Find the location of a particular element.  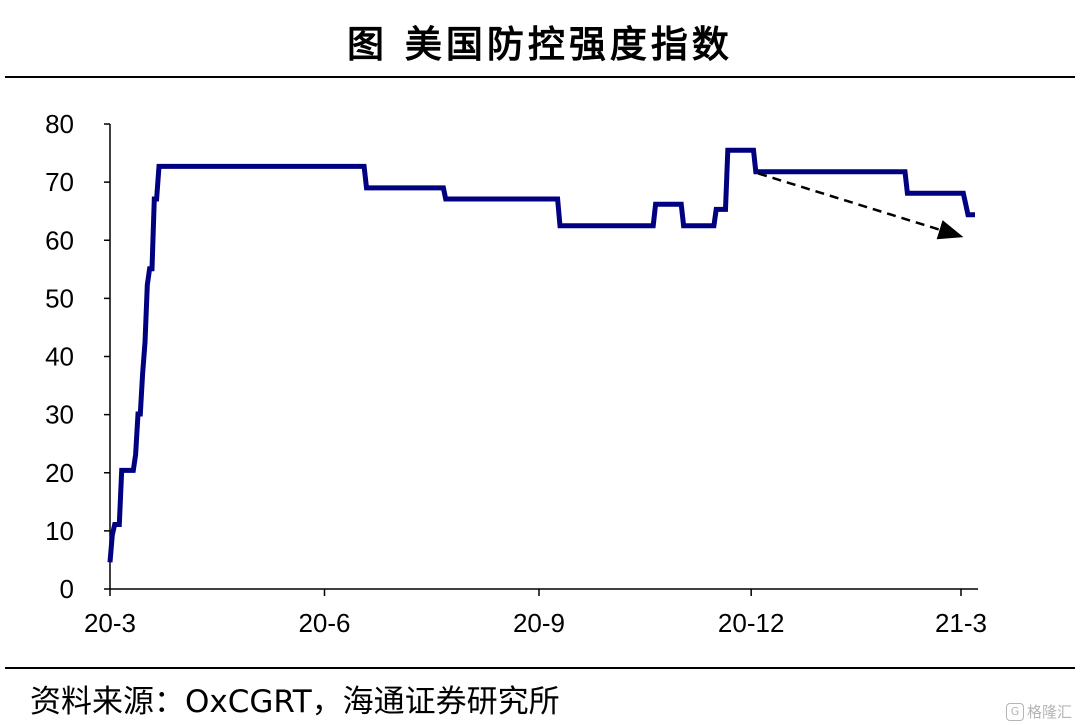

trend-arrow is located at coordinates (860, 206).